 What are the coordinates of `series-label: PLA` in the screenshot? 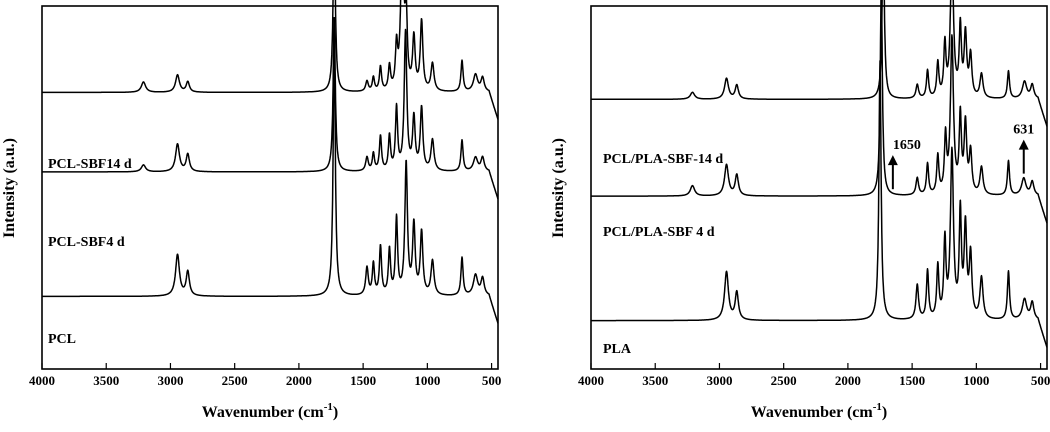 It's located at (617, 349).